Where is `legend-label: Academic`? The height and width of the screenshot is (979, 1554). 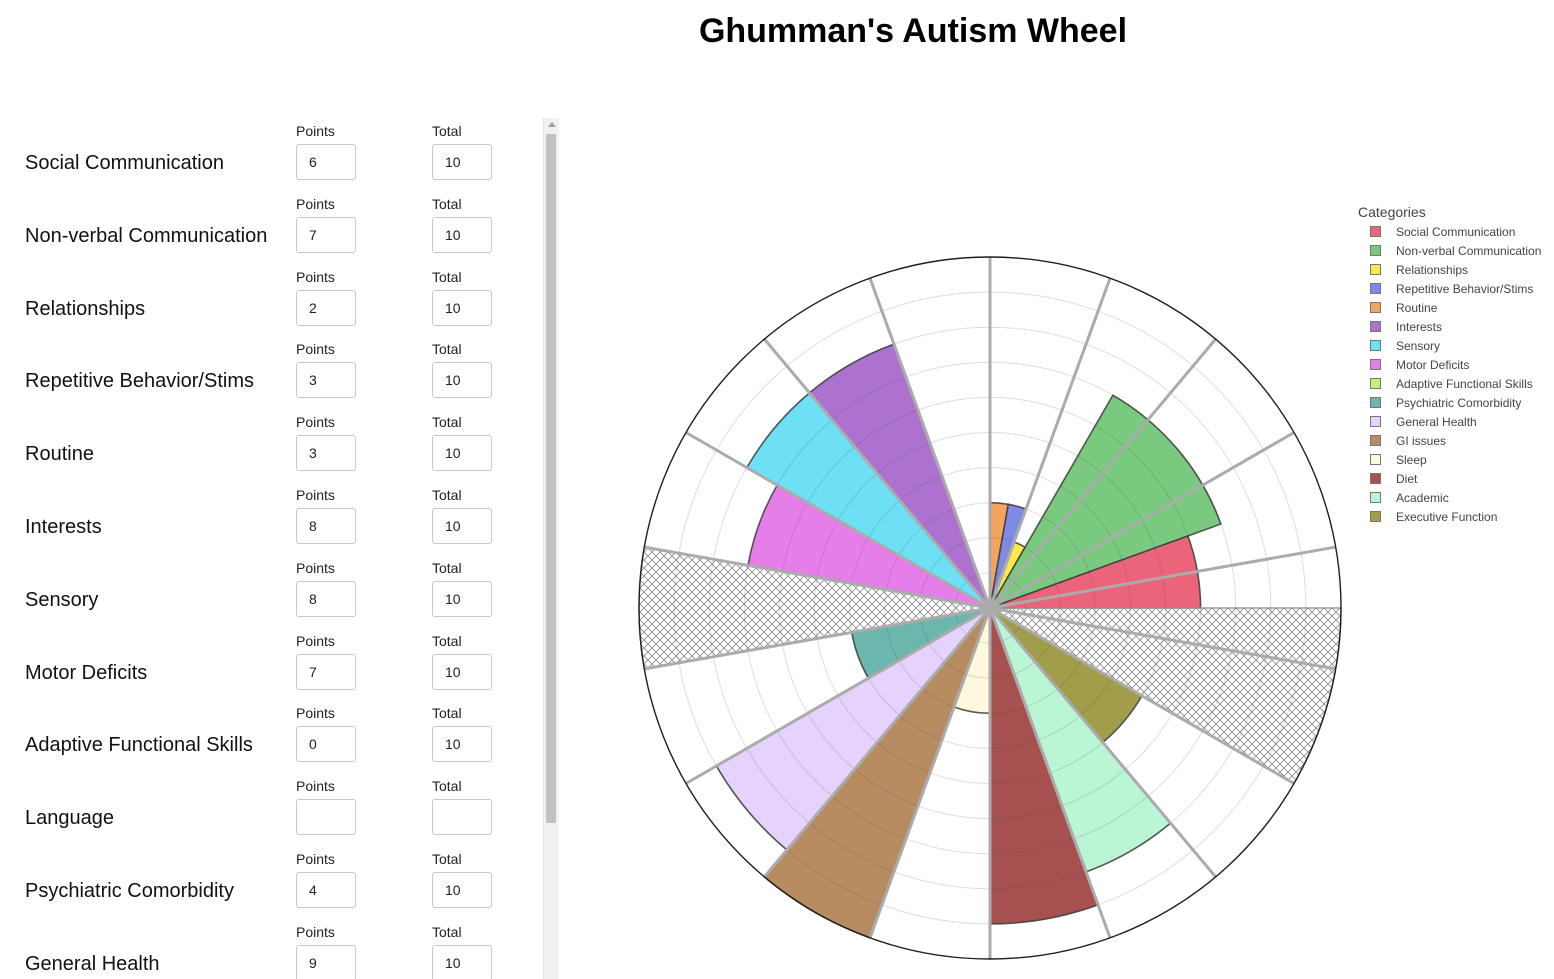 legend-label: Academic is located at coordinates (1422, 498).